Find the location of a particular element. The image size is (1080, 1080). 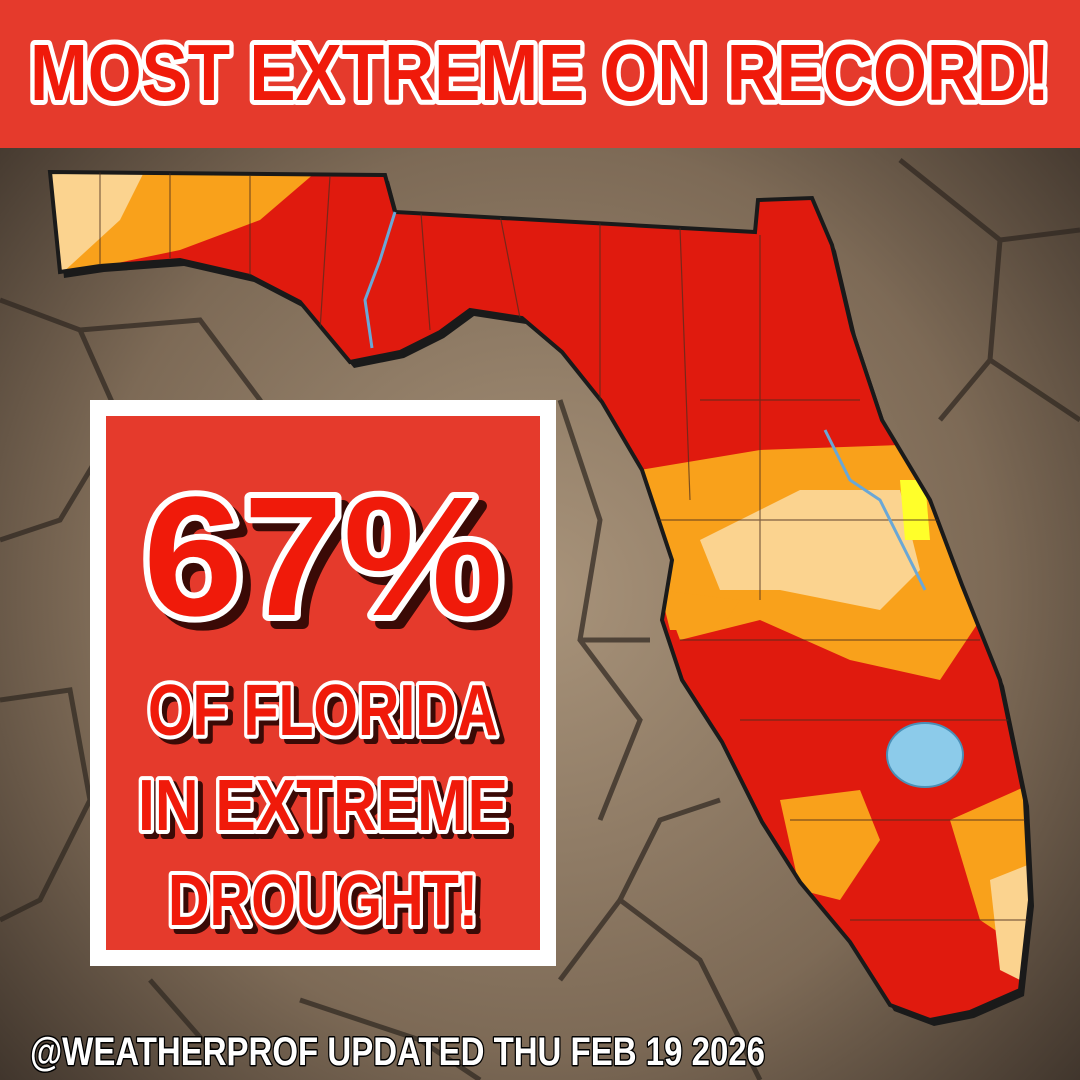

header-bar is located at coordinates (540, 74).